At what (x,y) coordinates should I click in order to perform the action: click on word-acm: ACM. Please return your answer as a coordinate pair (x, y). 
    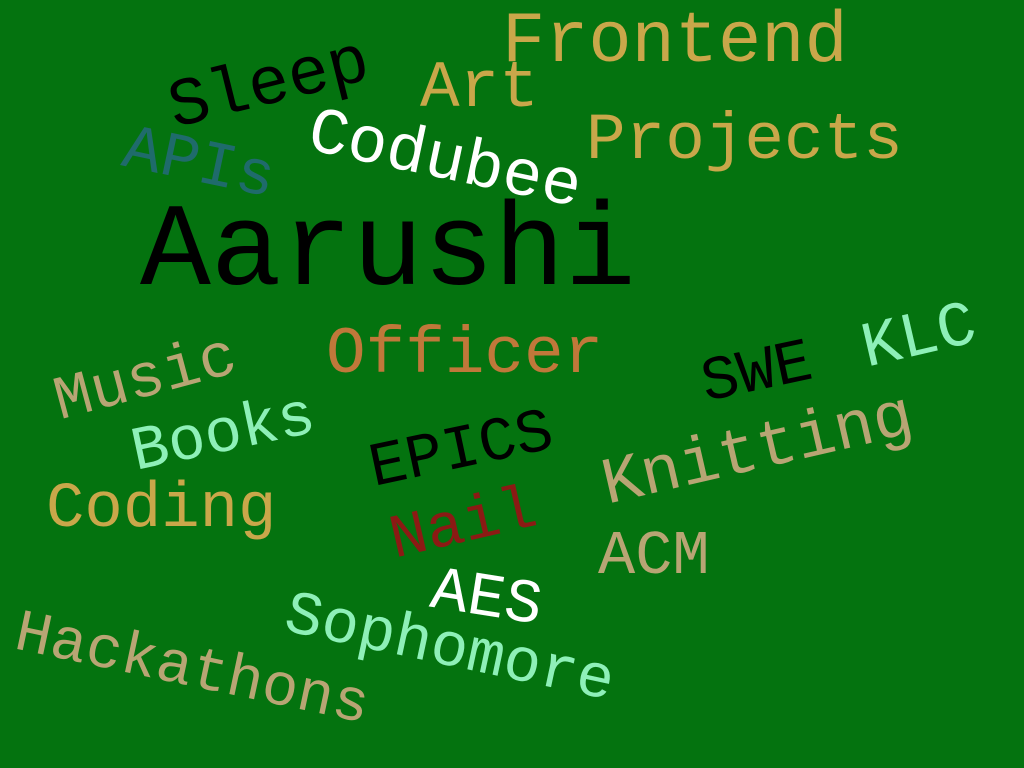
    Looking at the image, I should click on (654, 556).